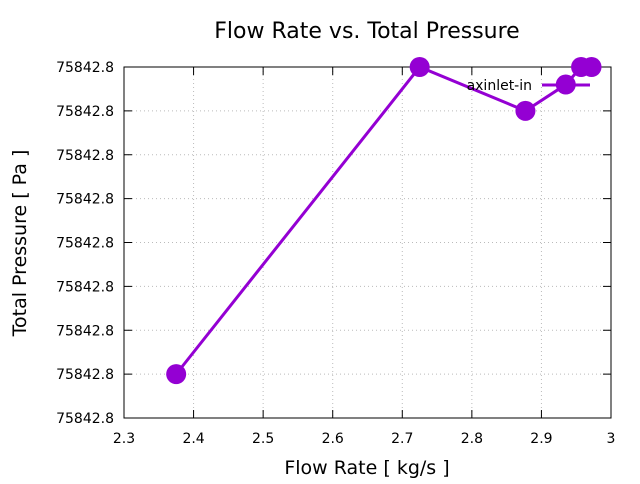 The height and width of the screenshot is (484, 640). Describe the element at coordinates (472, 439) in the screenshot. I see `x-tick-label: 2.8` at that location.